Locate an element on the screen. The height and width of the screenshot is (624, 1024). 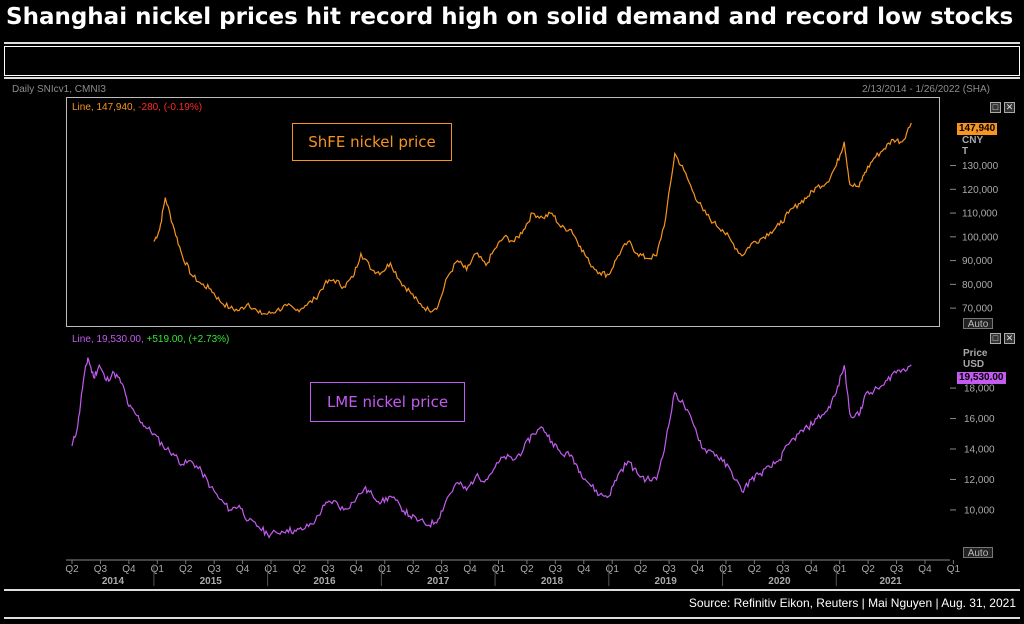
lme-auto-scale-button: Auto is located at coordinates (978, 553).